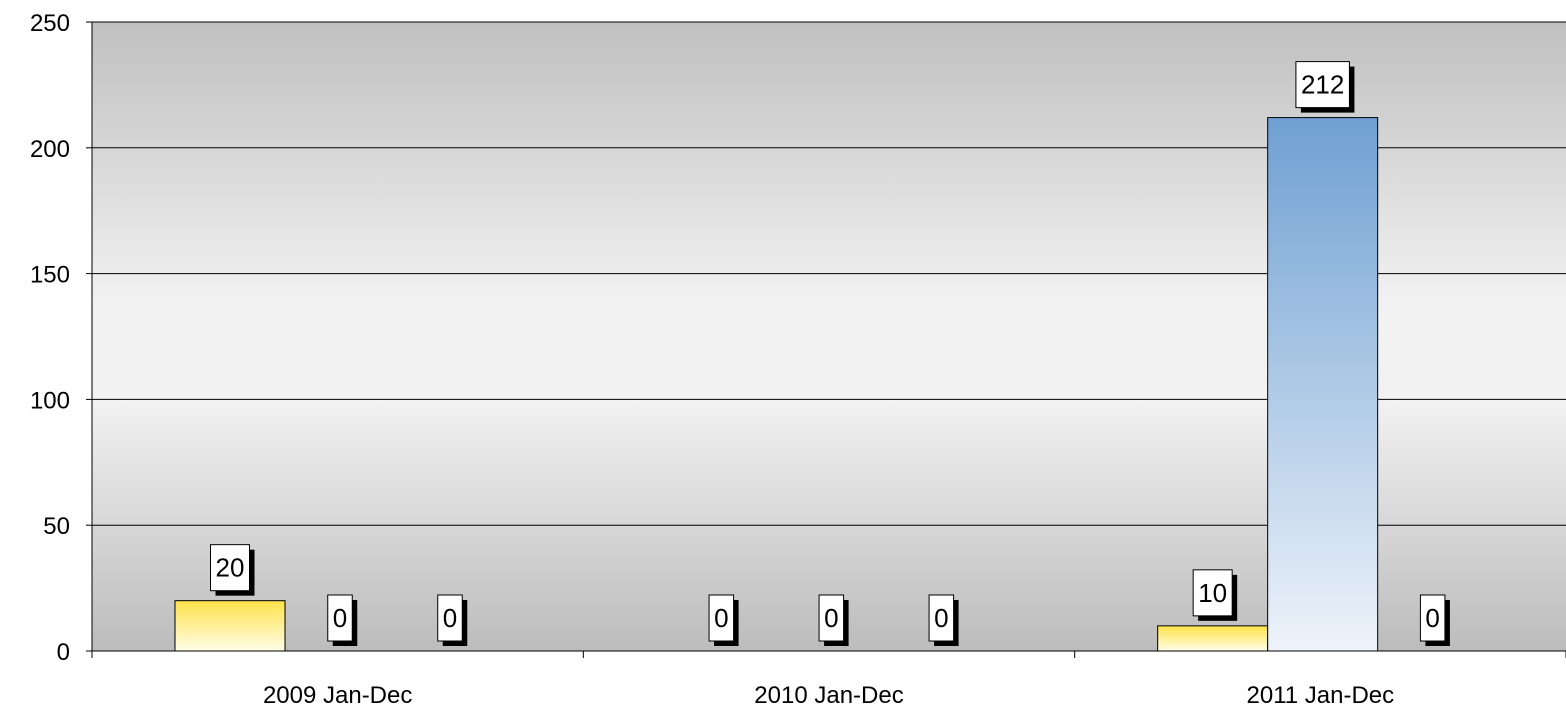 The height and width of the screenshot is (720, 1566). Describe the element at coordinates (50, 23) in the screenshot. I see `y-tick-label: 250` at that location.